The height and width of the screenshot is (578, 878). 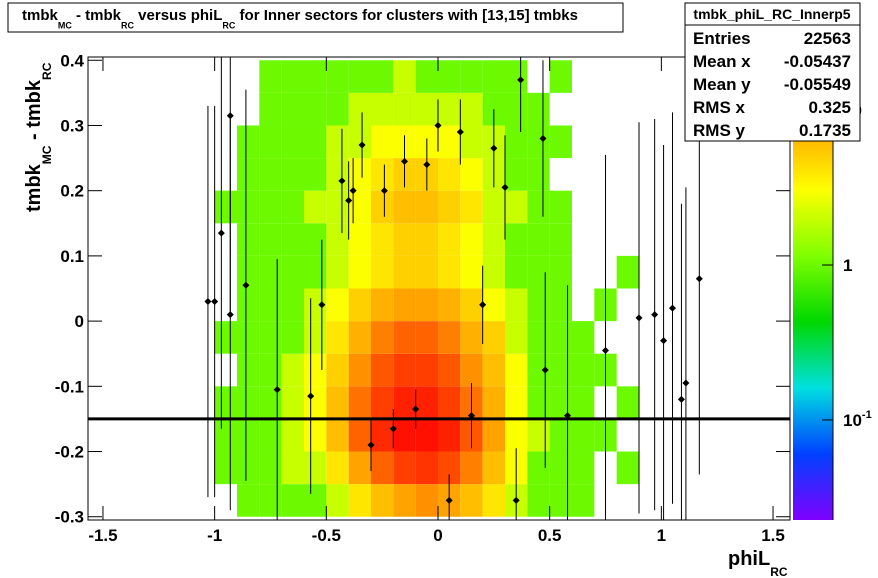 I want to click on y-tick-label: -0.1, so click(x=69, y=386).